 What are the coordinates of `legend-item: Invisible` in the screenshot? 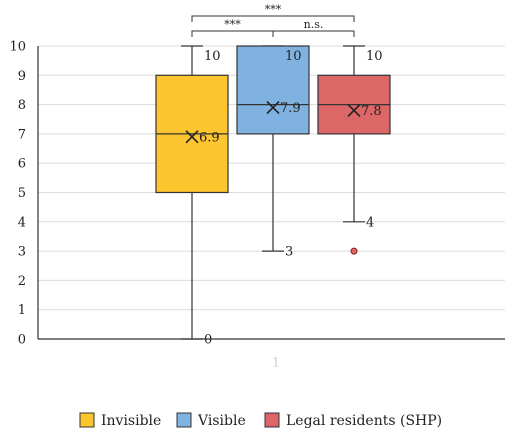 It's located at (120, 420).